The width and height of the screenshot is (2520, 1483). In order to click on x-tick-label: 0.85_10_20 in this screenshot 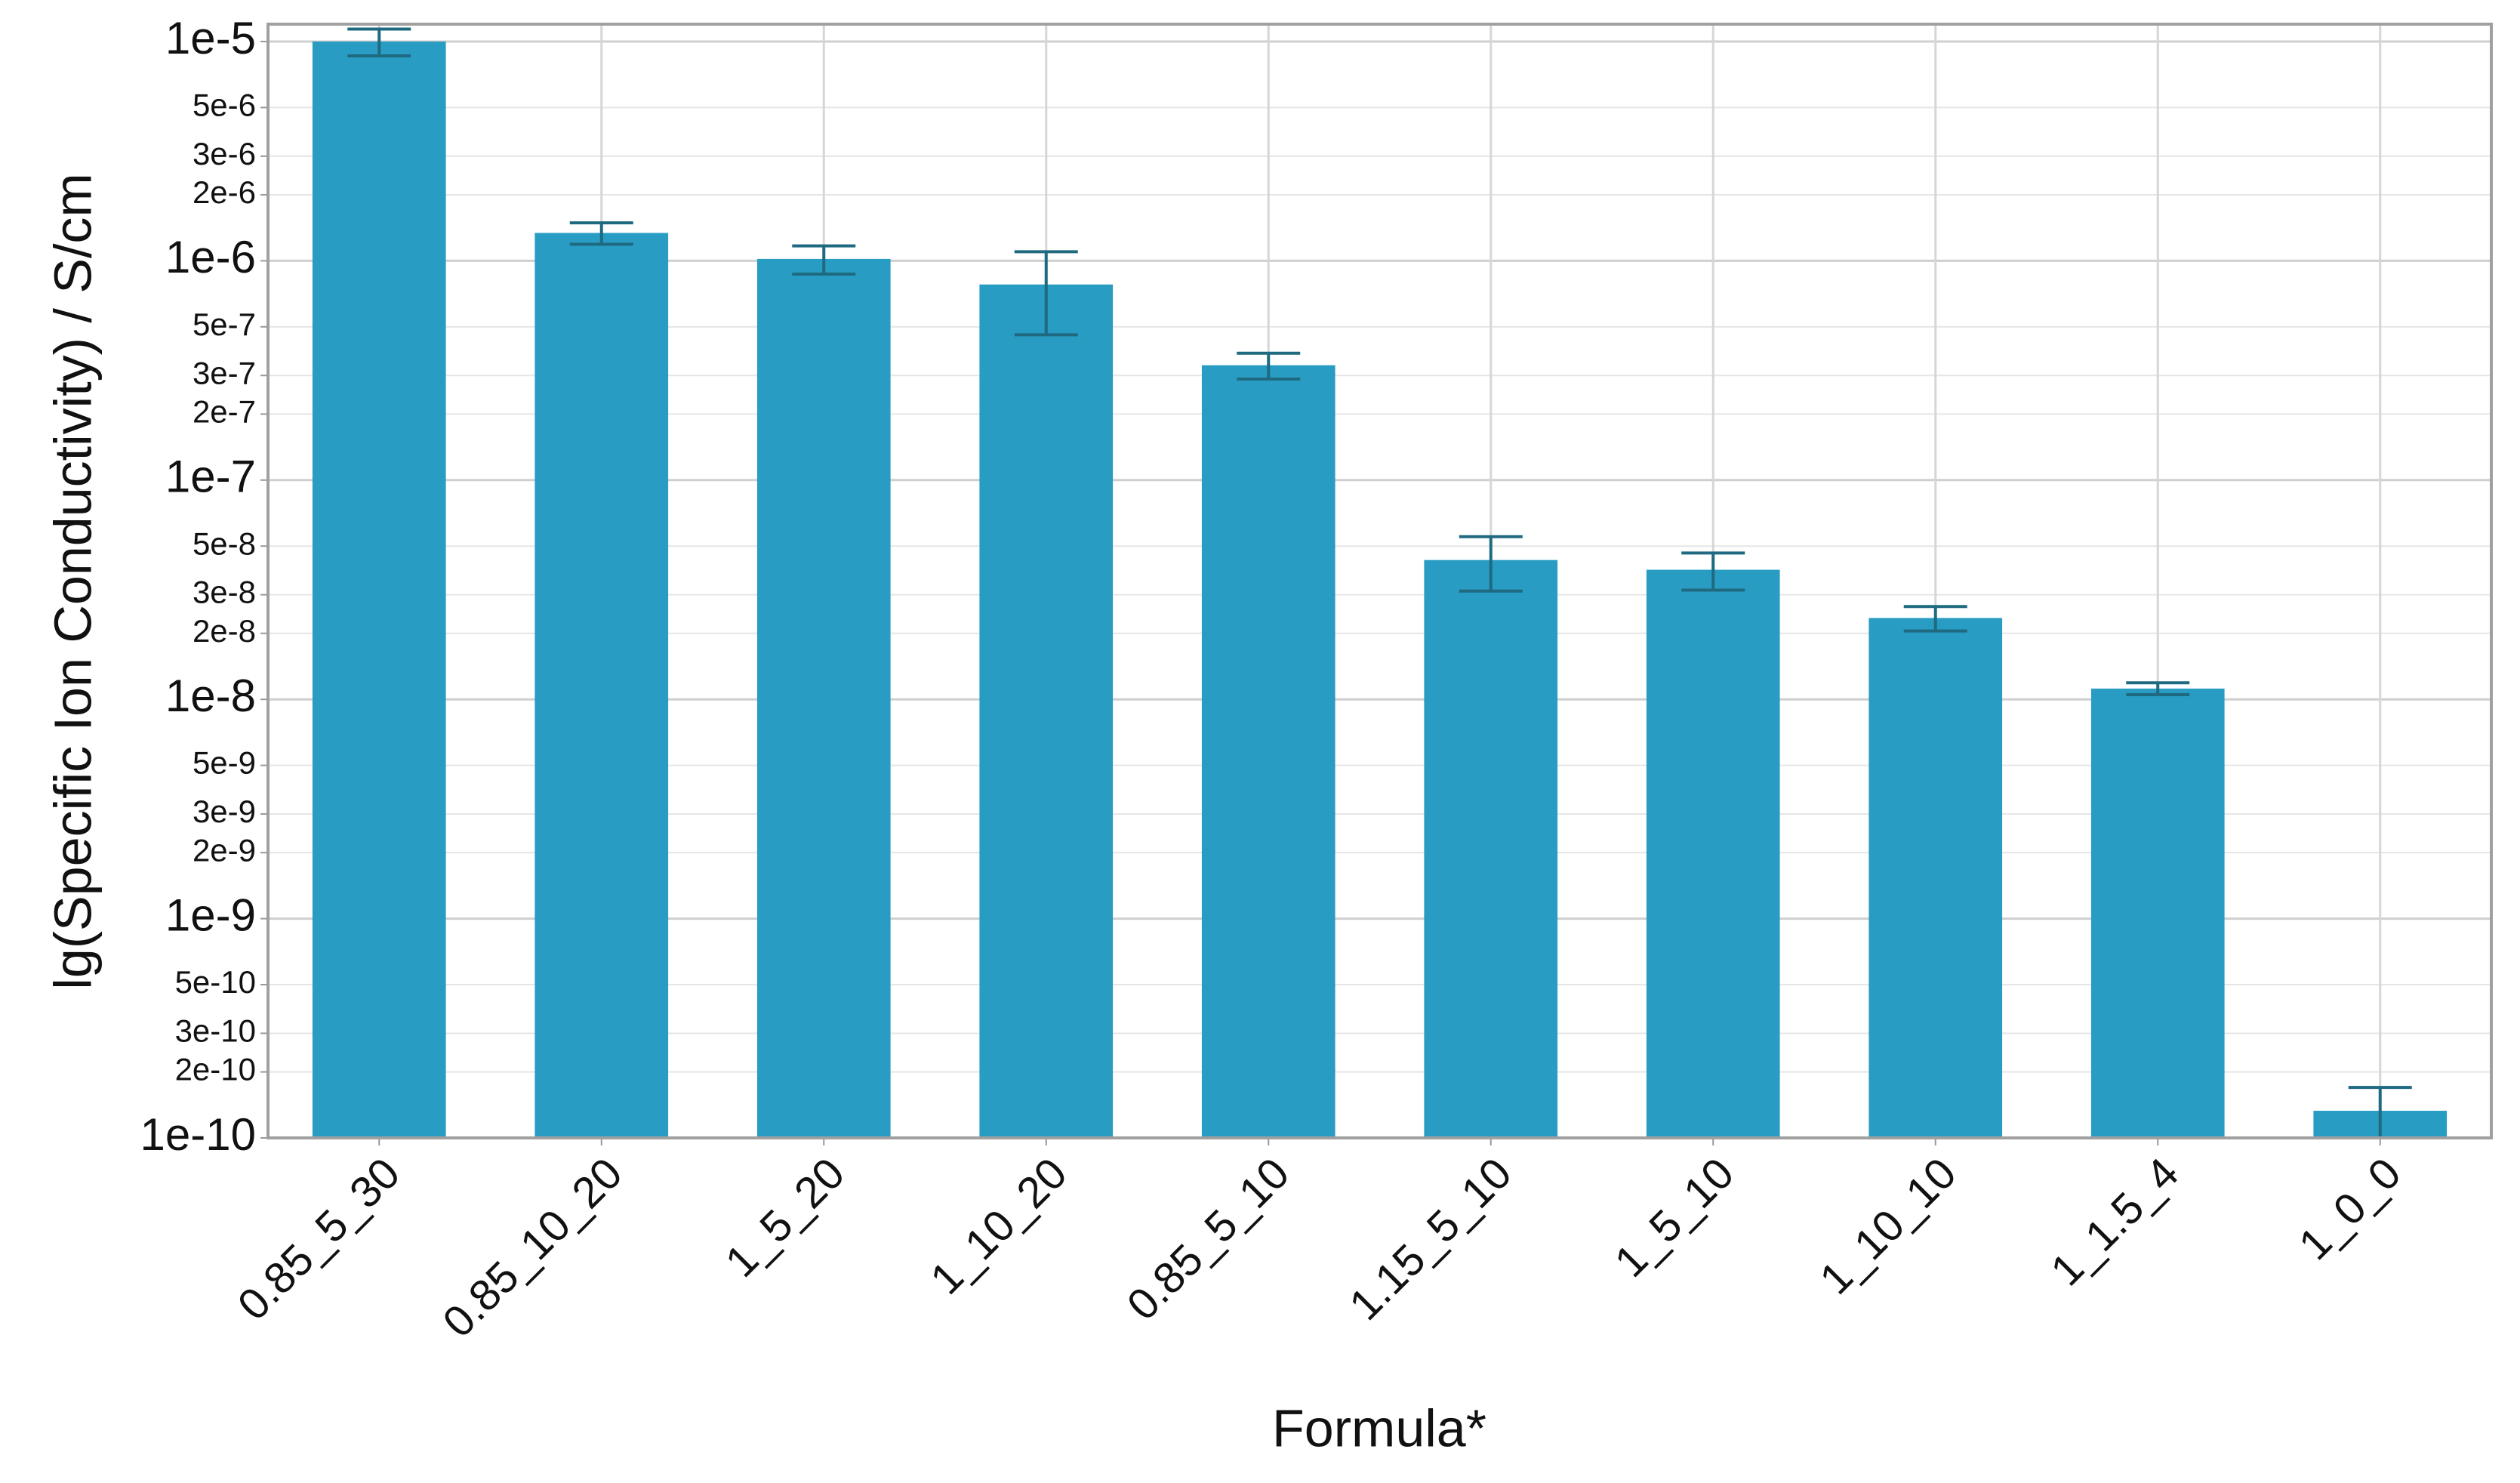, I will do `click(532, 1247)`.